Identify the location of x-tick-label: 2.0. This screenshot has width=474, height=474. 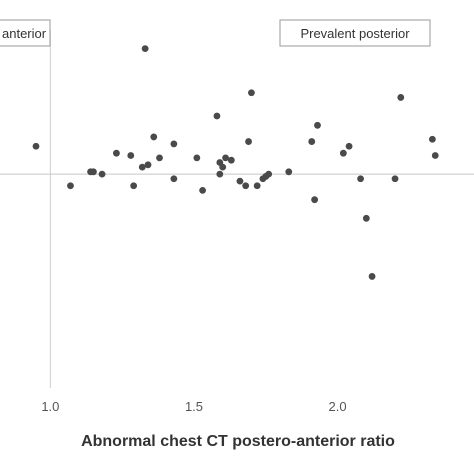
(338, 406).